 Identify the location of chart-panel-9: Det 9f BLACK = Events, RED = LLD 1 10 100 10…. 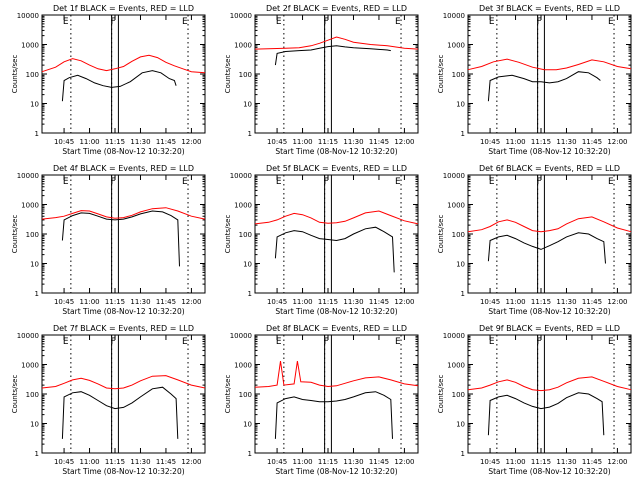
(534, 400).